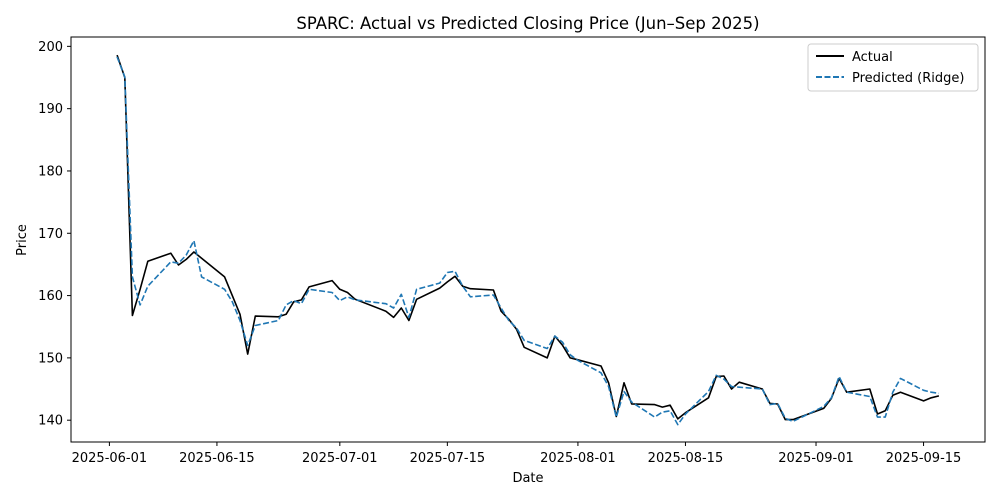  What do you see at coordinates (50, 234) in the screenshot?
I see `y-tick-label: 170` at bounding box center [50, 234].